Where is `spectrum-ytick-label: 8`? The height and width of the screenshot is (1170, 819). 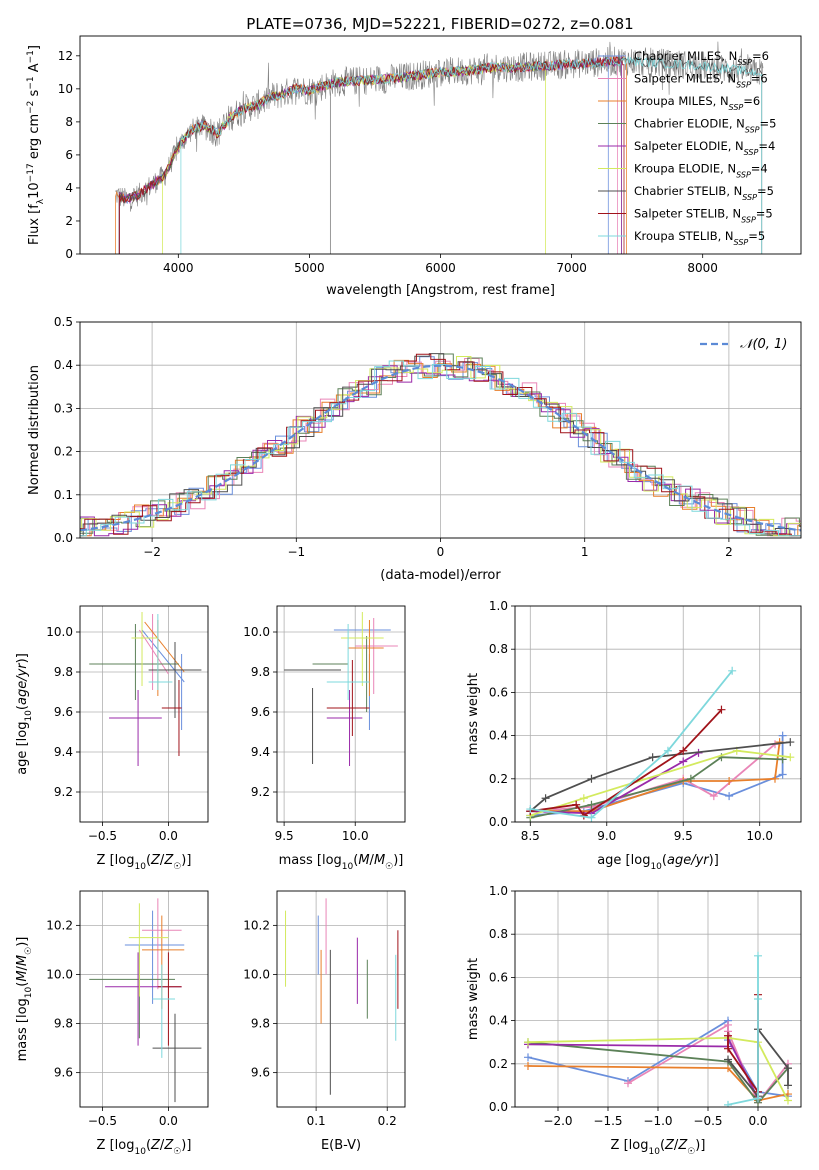
spectrum-ytick-label: 8 is located at coordinates (69, 122).